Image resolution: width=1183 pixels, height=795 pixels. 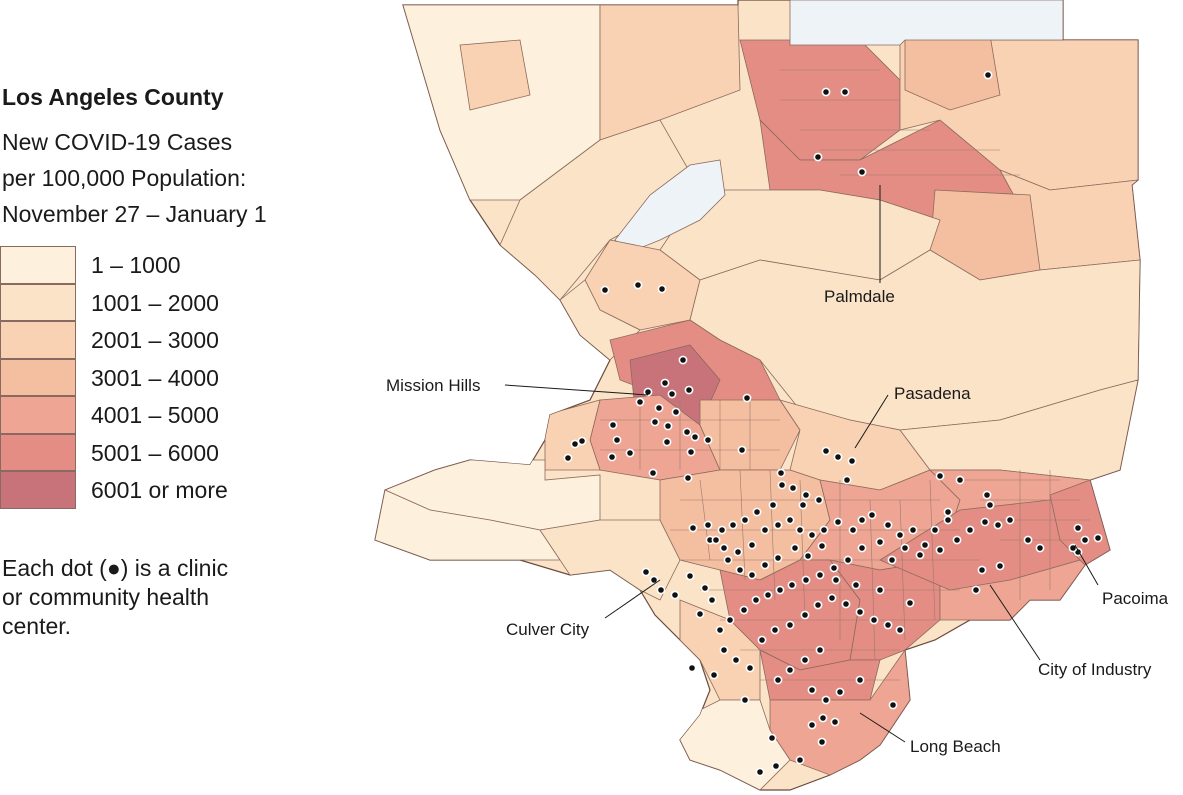 What do you see at coordinates (134, 214) in the screenshot?
I see `subtitle-line-3: November 27 – January 1` at bounding box center [134, 214].